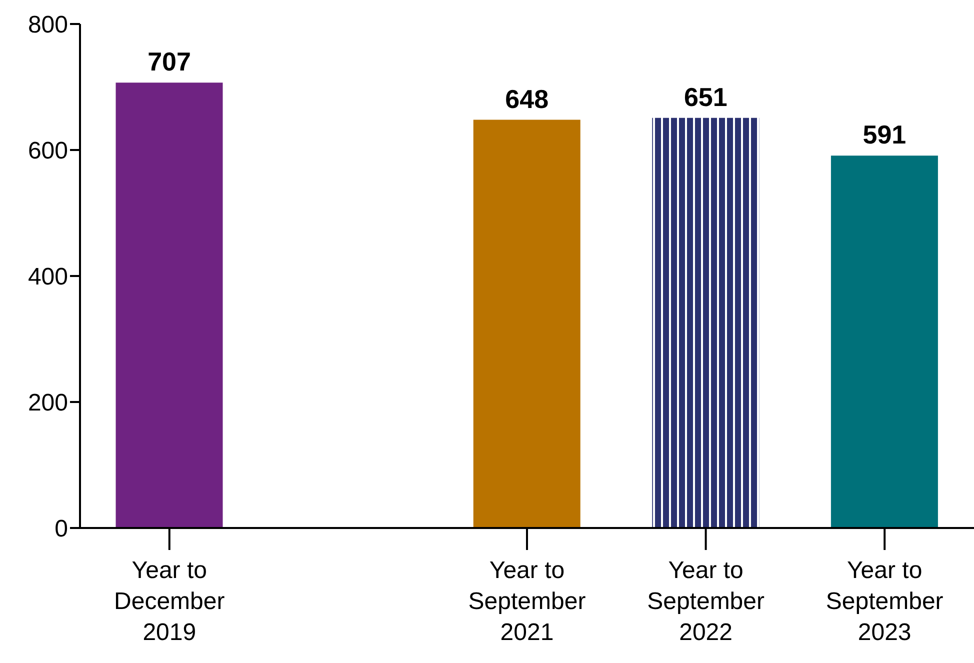 This screenshot has width=974, height=663. I want to click on data-label: 648, so click(527, 99).